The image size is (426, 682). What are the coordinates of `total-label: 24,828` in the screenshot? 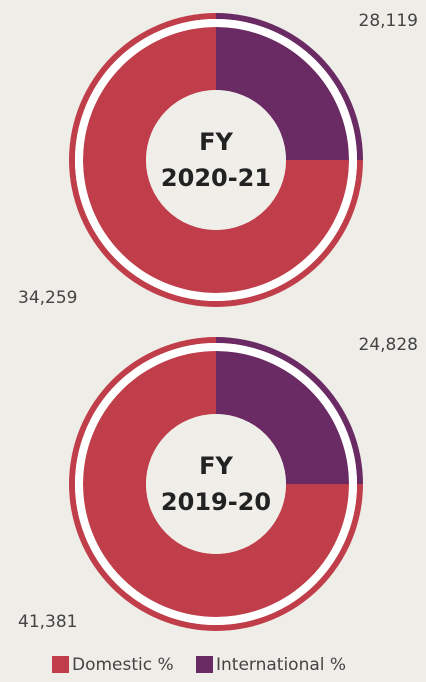 It's located at (388, 345).